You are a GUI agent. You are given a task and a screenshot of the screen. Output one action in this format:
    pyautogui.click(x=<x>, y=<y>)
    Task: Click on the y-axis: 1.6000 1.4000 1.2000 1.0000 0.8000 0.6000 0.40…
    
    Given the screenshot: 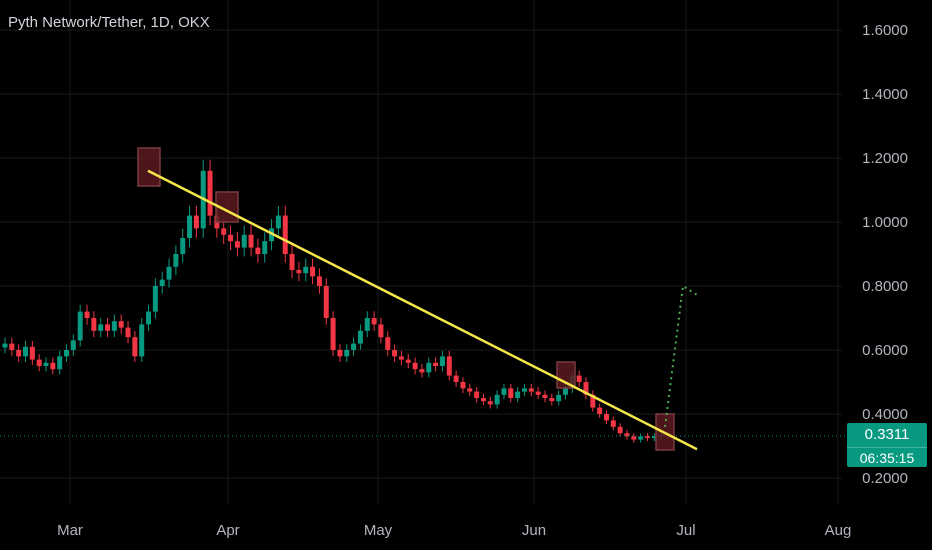 What is the action you would take?
    pyautogui.click(x=885, y=254)
    